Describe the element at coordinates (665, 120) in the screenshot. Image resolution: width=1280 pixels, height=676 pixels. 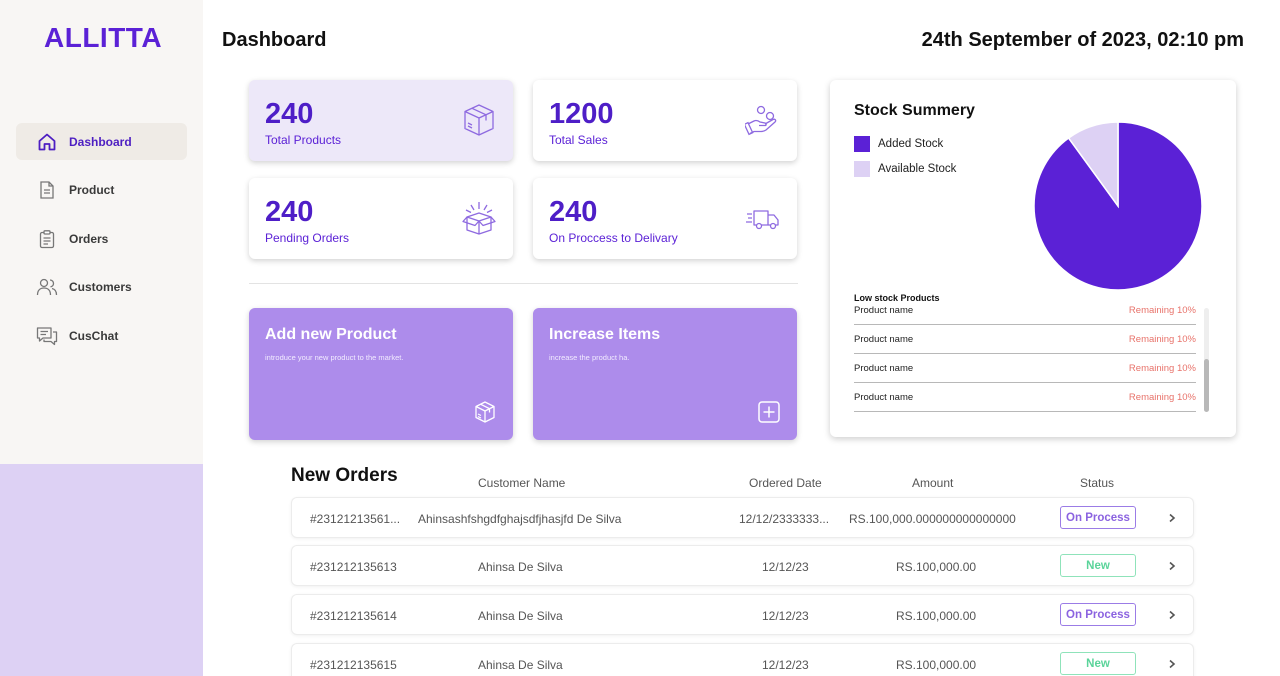
I see `stat-card-total-sales: 1200 Total Sales` at that location.